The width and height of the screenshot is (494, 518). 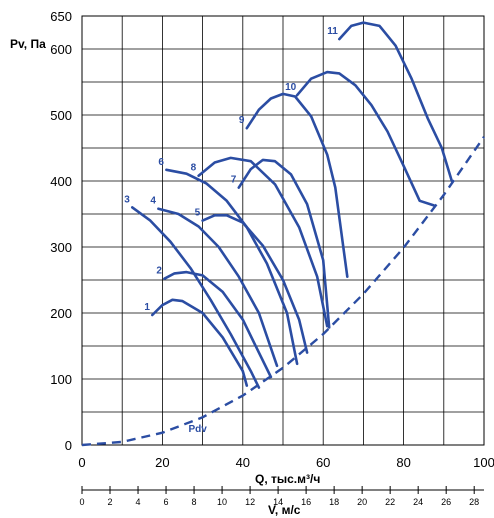 What do you see at coordinates (403, 462) in the screenshot?
I see `x-tick-label: 80` at bounding box center [403, 462].